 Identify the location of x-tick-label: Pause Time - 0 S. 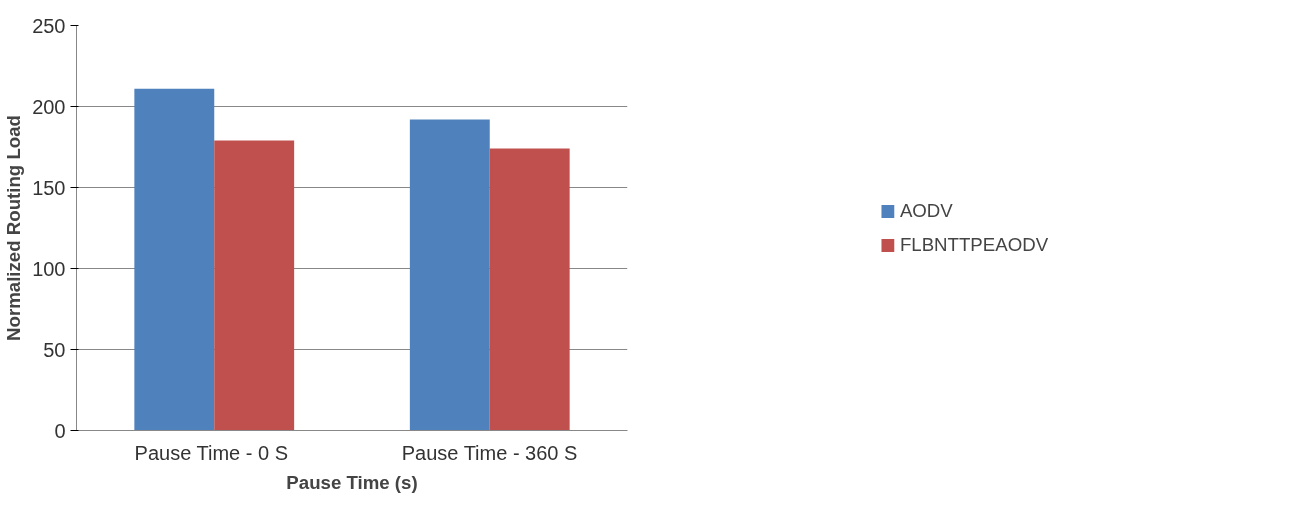
(211, 452).